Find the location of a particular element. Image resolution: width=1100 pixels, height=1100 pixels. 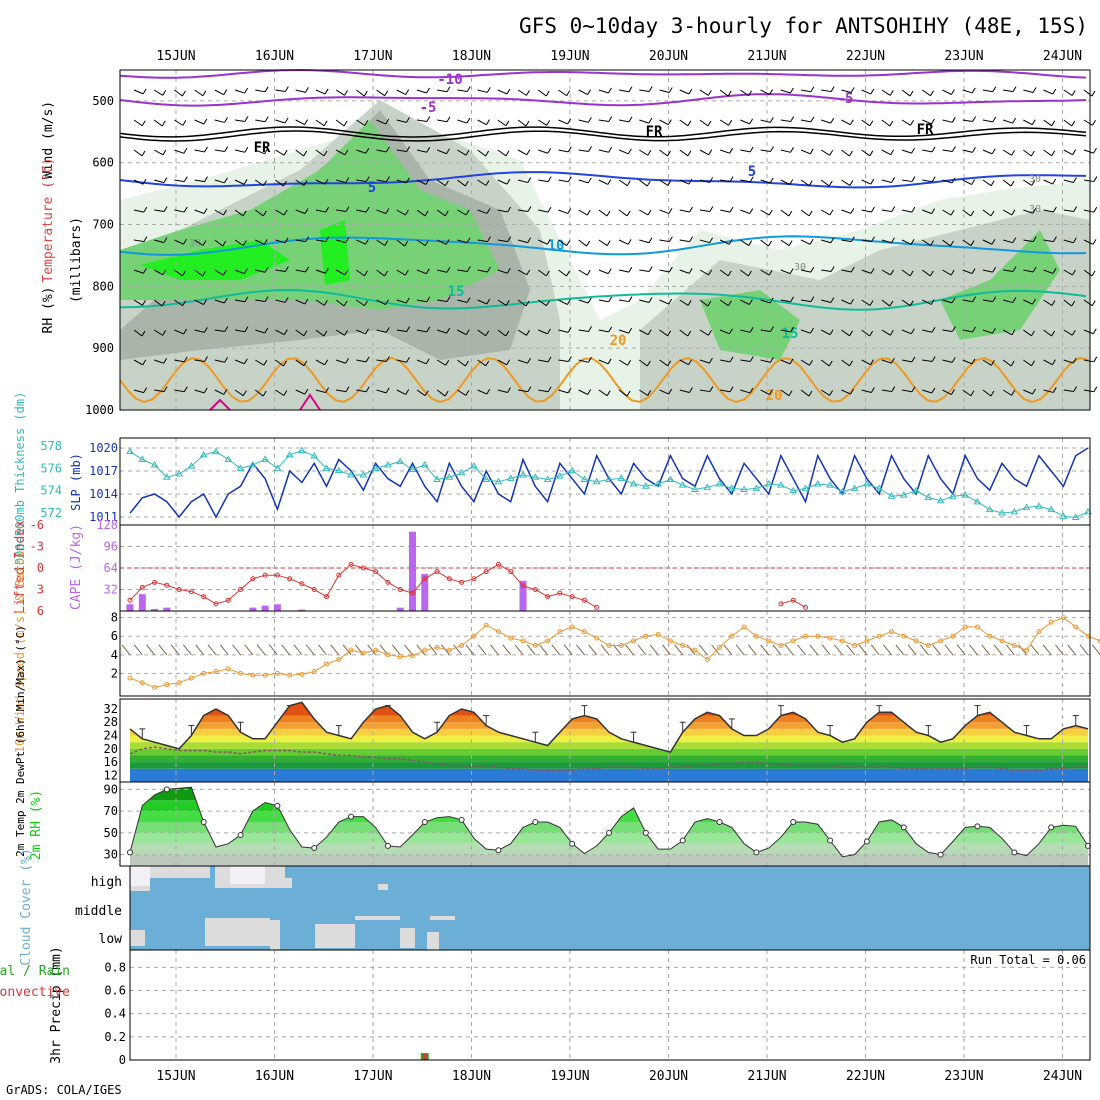

bottom-date-label: 21JUN is located at coordinates (766, 1076).